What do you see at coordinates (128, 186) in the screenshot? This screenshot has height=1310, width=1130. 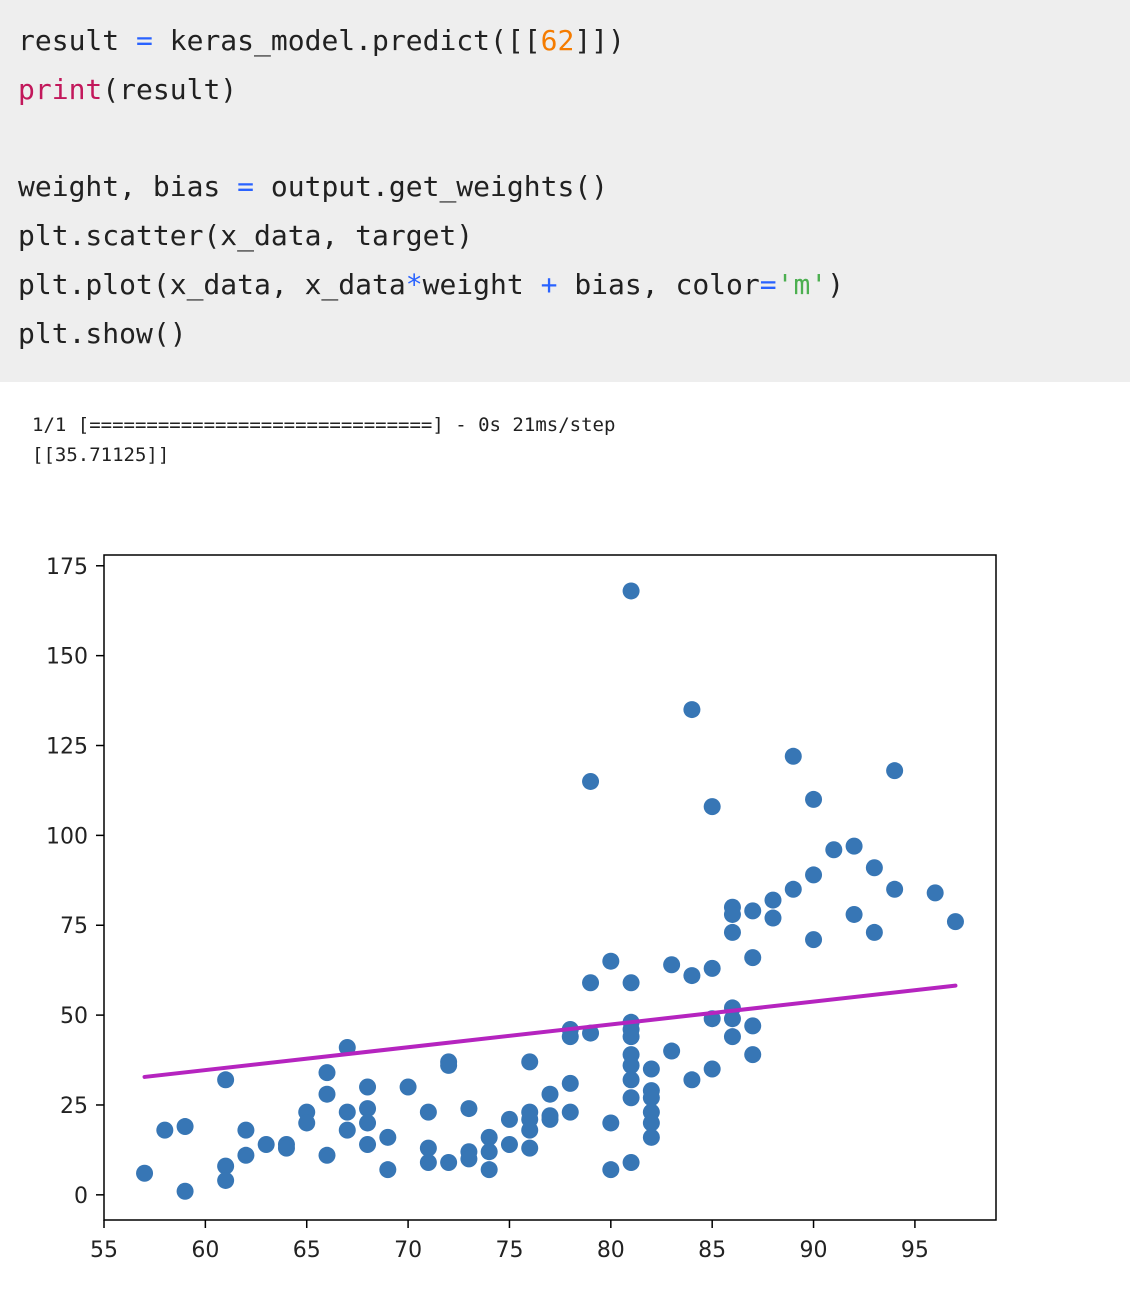 I see `code-token: weight, bias` at bounding box center [128, 186].